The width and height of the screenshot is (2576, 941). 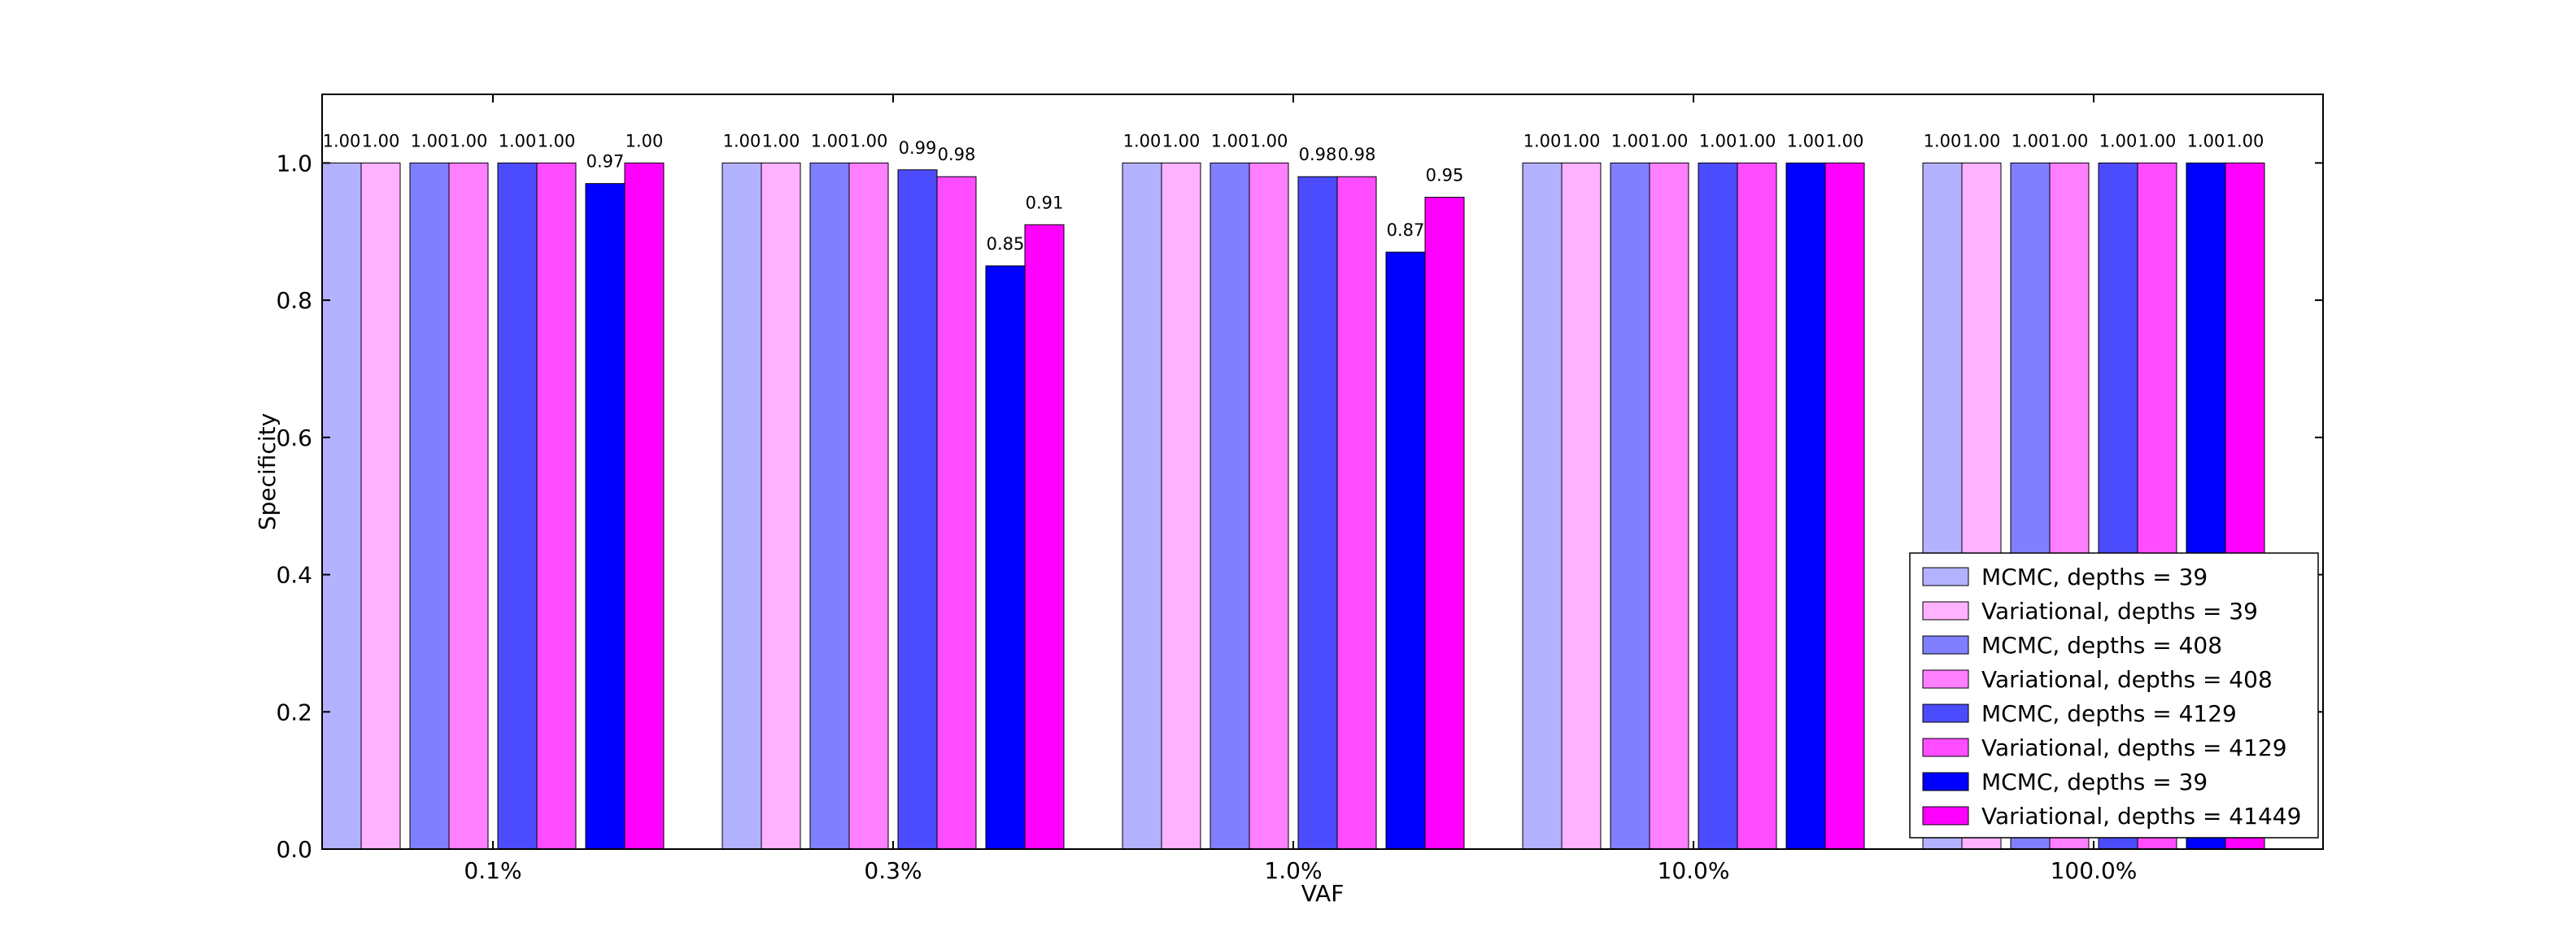 What do you see at coordinates (1445, 175) in the screenshot?
I see `data-label: 0.95` at bounding box center [1445, 175].